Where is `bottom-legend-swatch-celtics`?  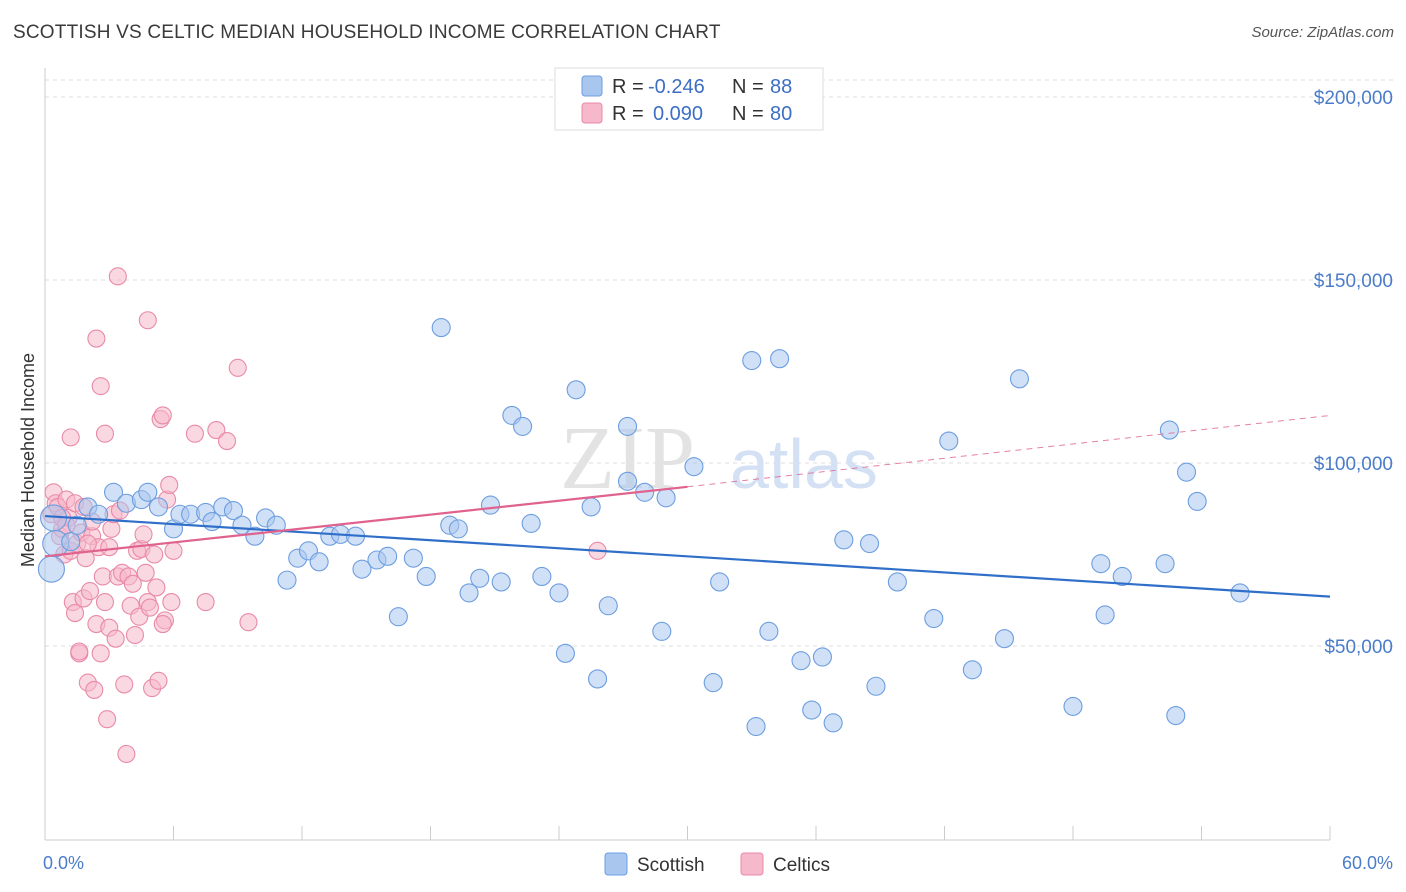
bottom-legend-swatch-celtics is located at coordinates (752, 864).